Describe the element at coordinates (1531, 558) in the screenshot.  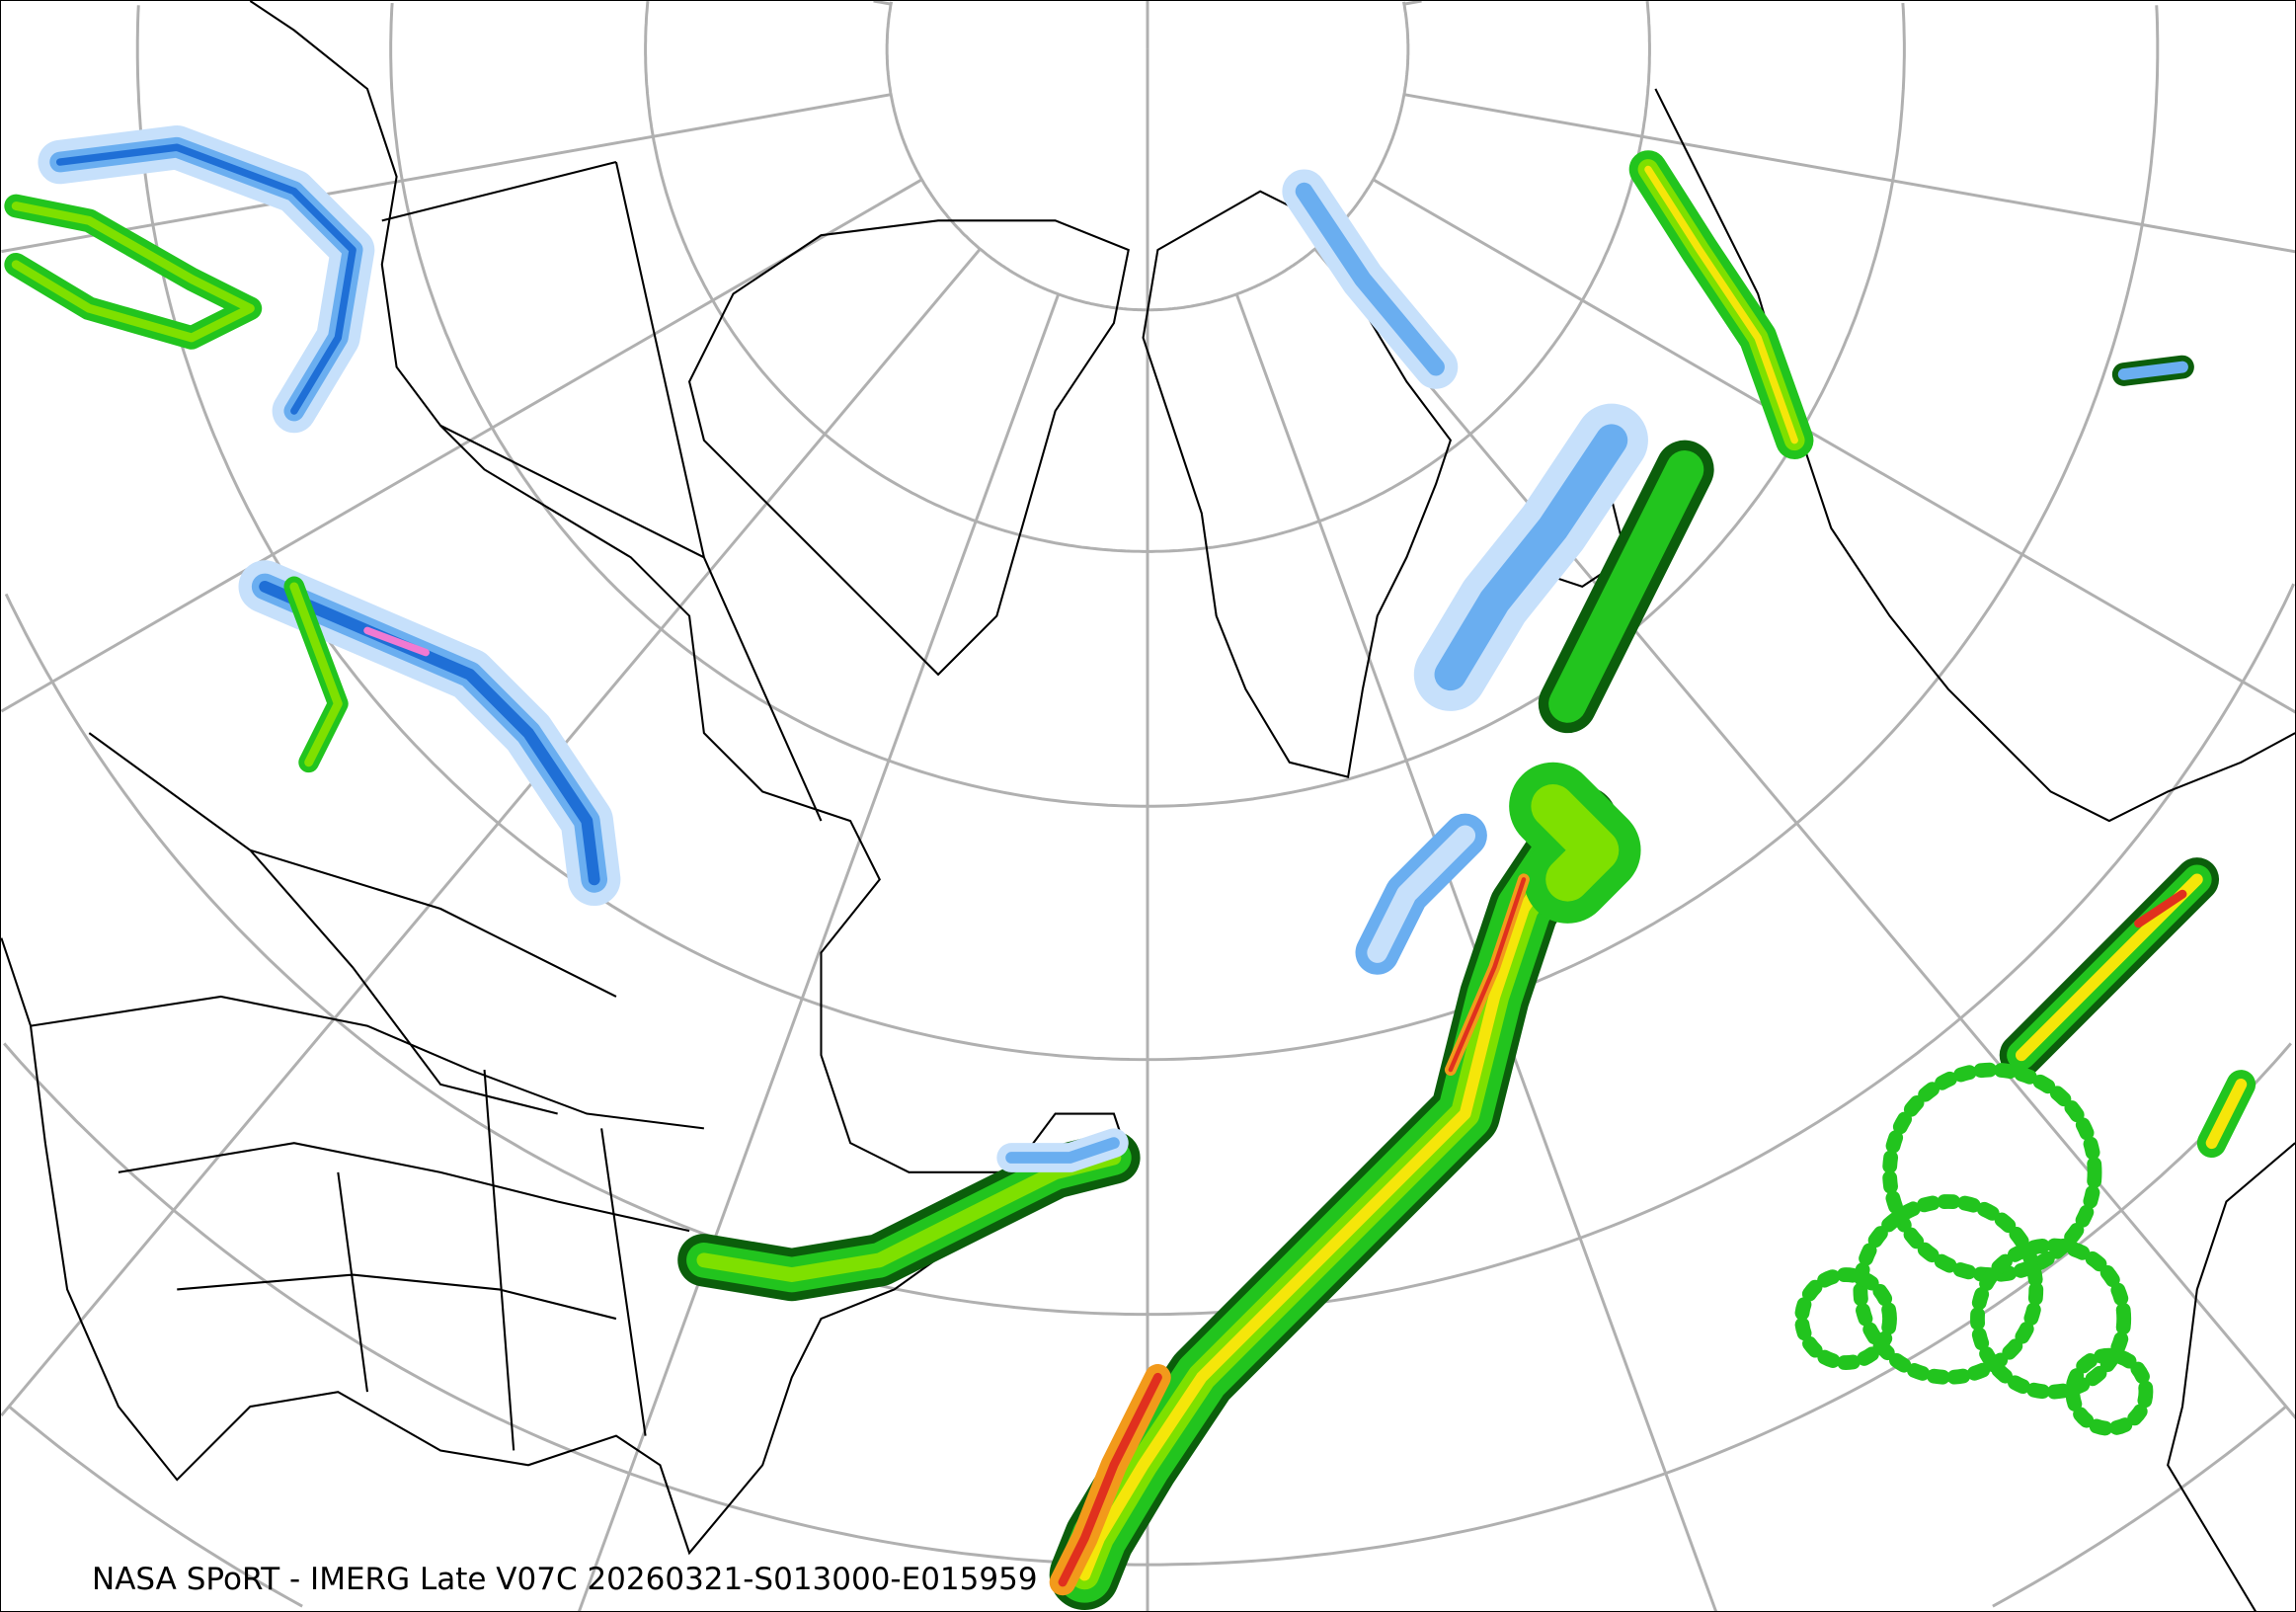
I see `denmark-strait-snow` at that location.